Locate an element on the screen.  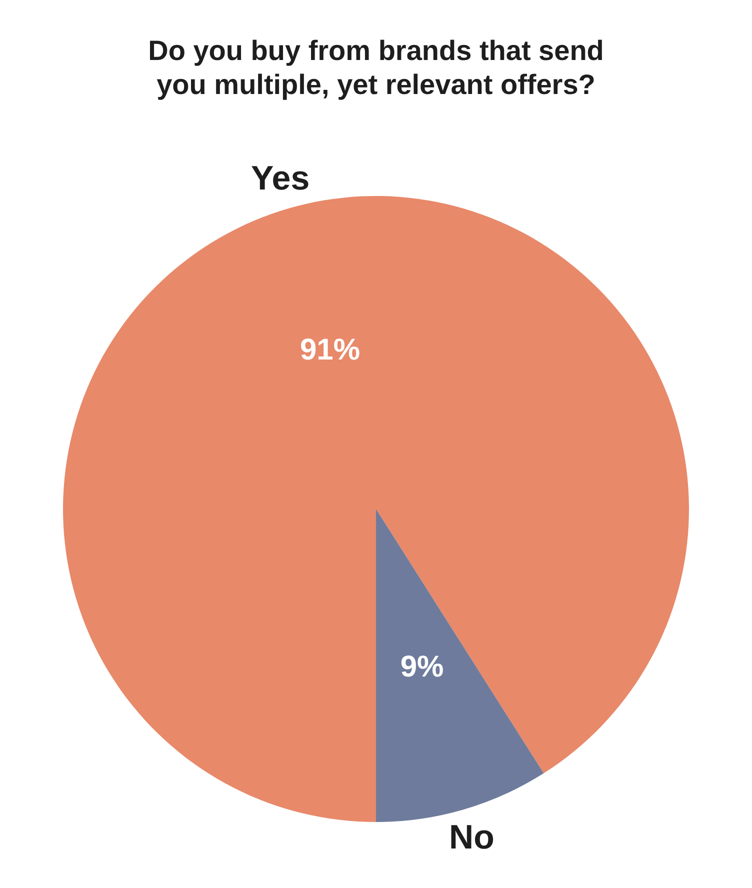
data-label: 9% is located at coordinates (422, 667).